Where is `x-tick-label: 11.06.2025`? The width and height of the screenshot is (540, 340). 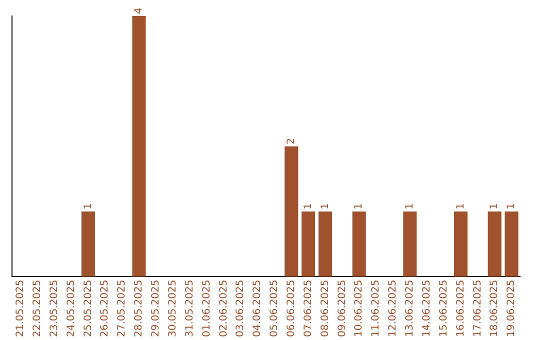
x-tick-label: 11.06.2025 is located at coordinates (376, 309).